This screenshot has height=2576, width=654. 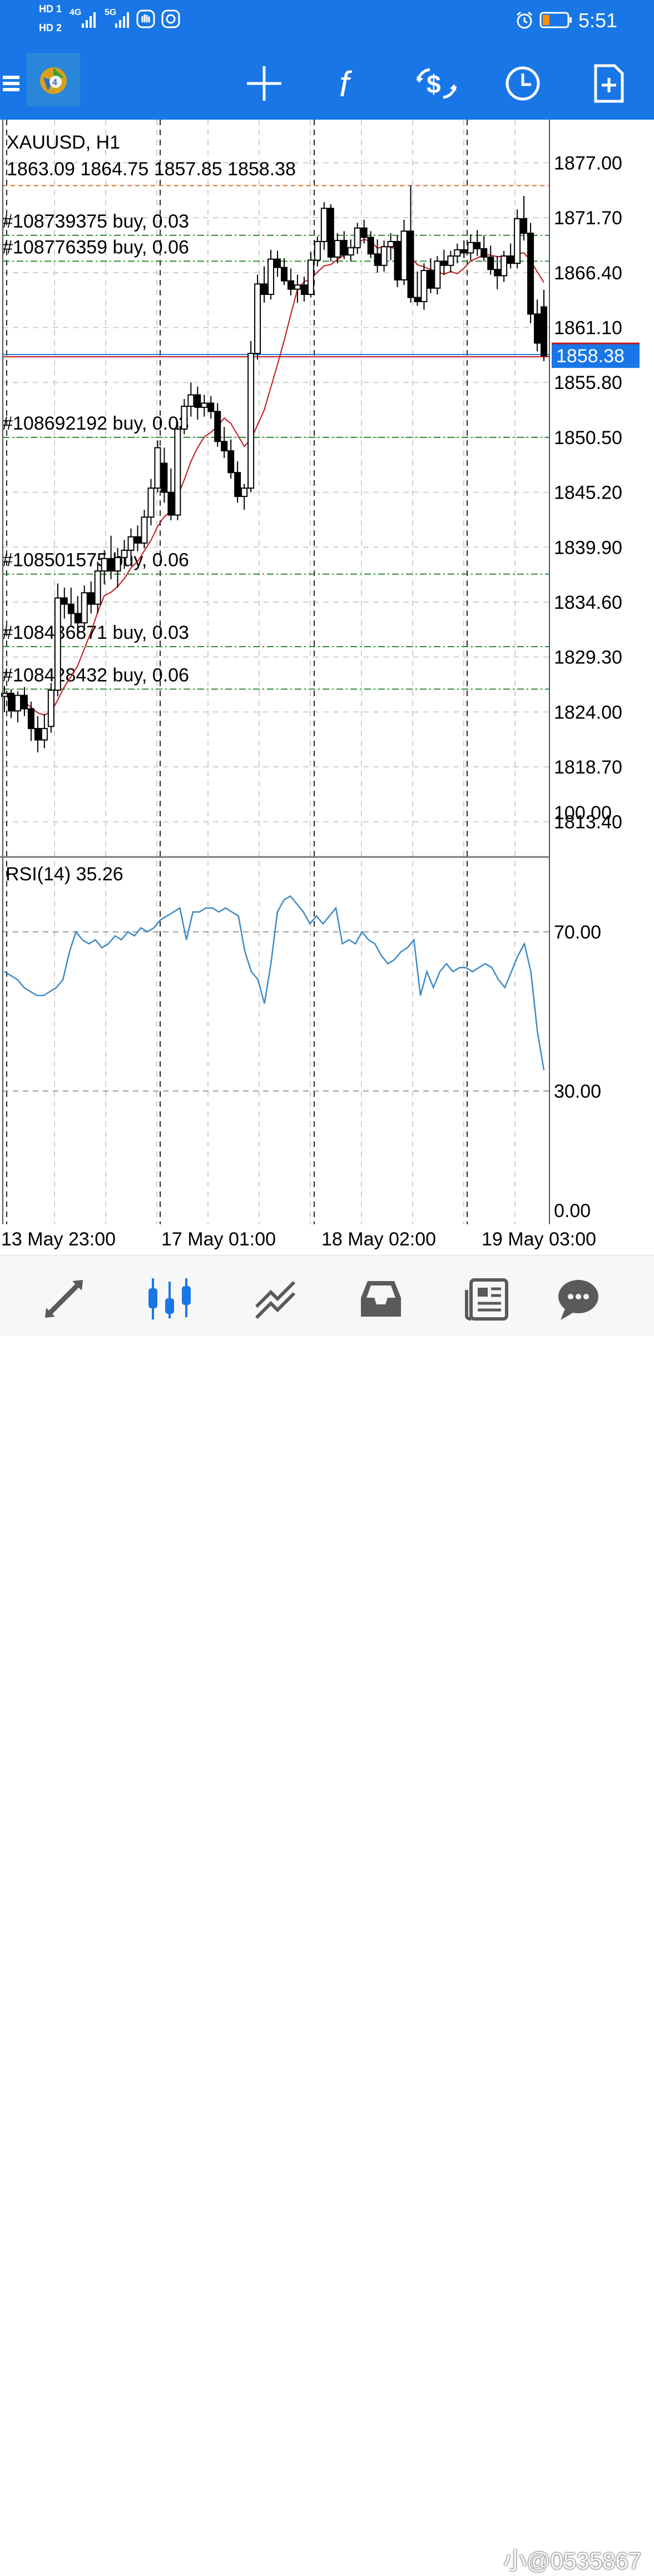 I want to click on nav-trade, so click(x=275, y=1299).